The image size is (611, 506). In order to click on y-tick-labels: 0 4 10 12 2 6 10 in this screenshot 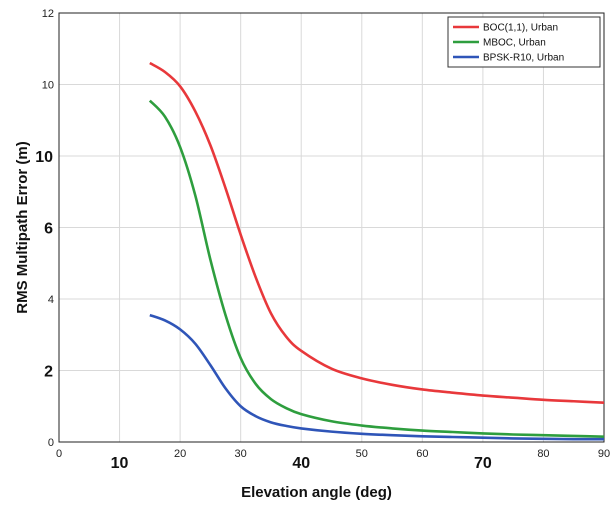, I will do `click(44, 228)`.